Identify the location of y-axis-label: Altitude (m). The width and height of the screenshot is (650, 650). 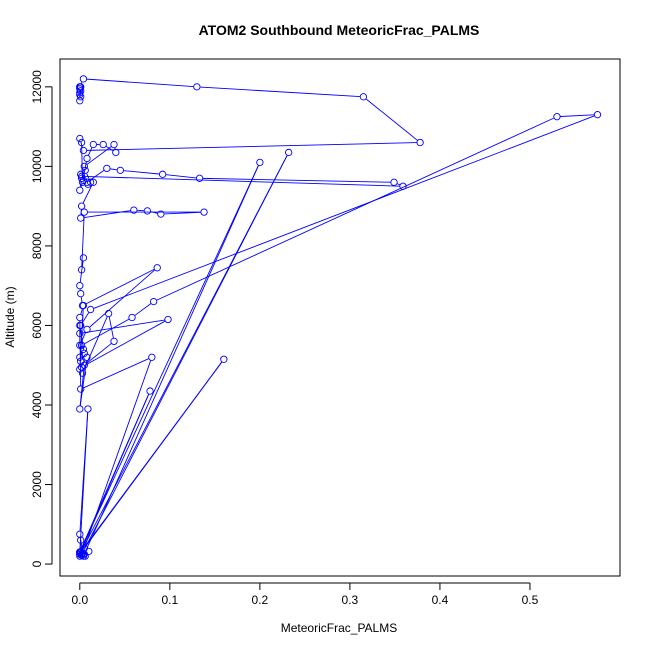
(10, 316).